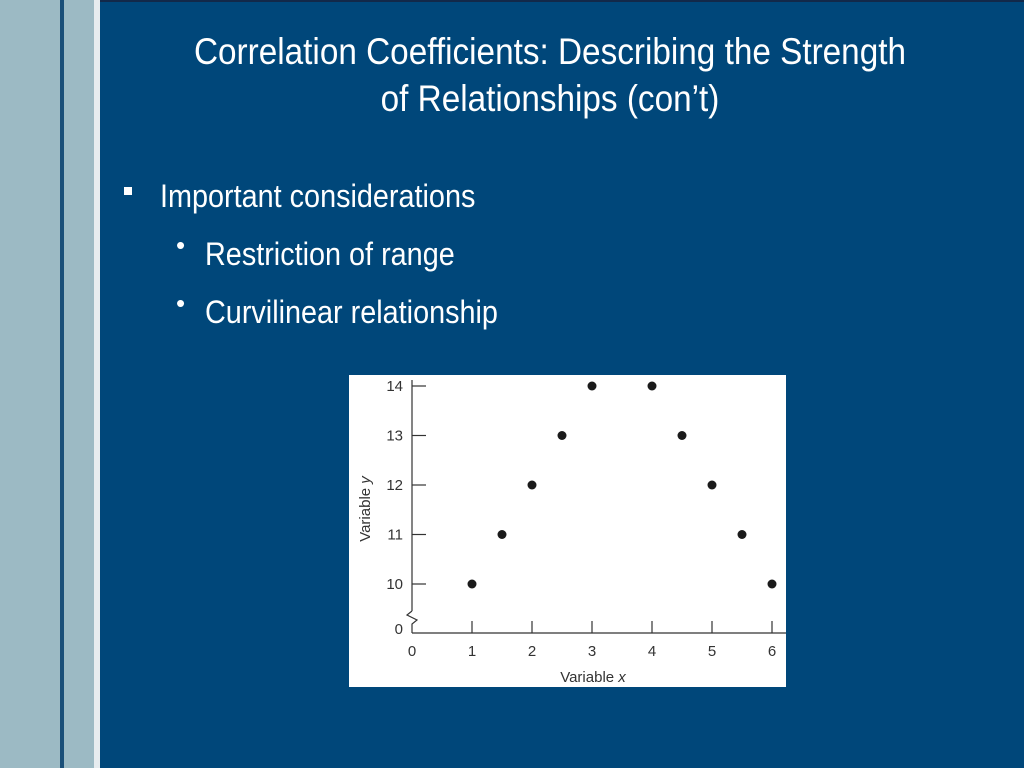 The width and height of the screenshot is (1024, 768). I want to click on y-tick-label: 11, so click(395, 535).